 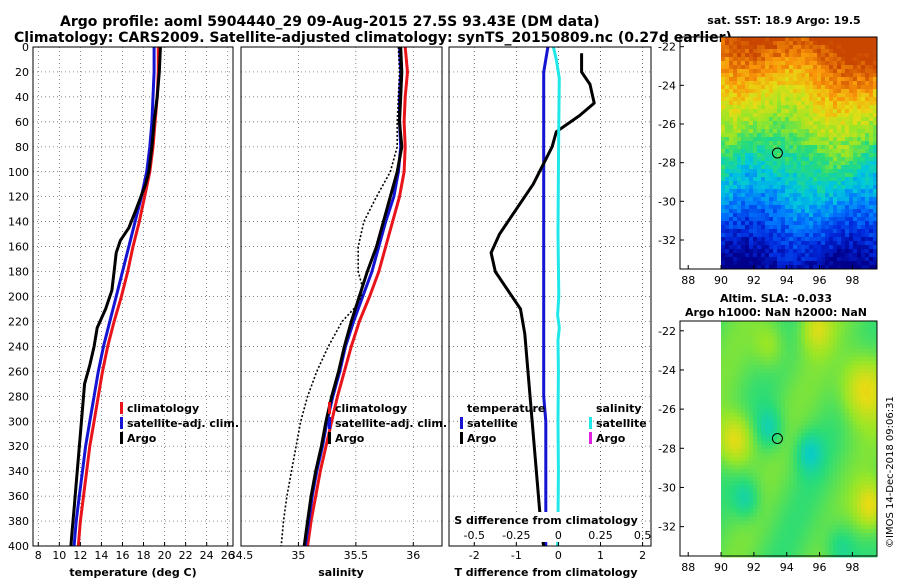 What do you see at coordinates (18, 321) in the screenshot?
I see `depth-tick-label: 220` at bounding box center [18, 321].